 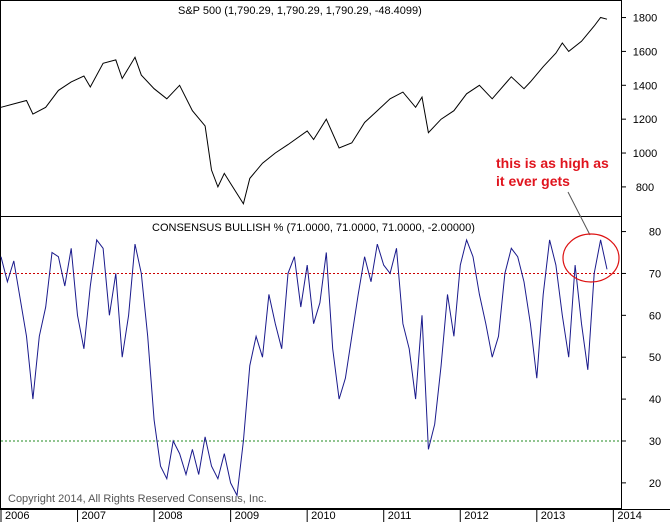 I want to click on sp500-y-tick-label: 1200, so click(x=645, y=120).